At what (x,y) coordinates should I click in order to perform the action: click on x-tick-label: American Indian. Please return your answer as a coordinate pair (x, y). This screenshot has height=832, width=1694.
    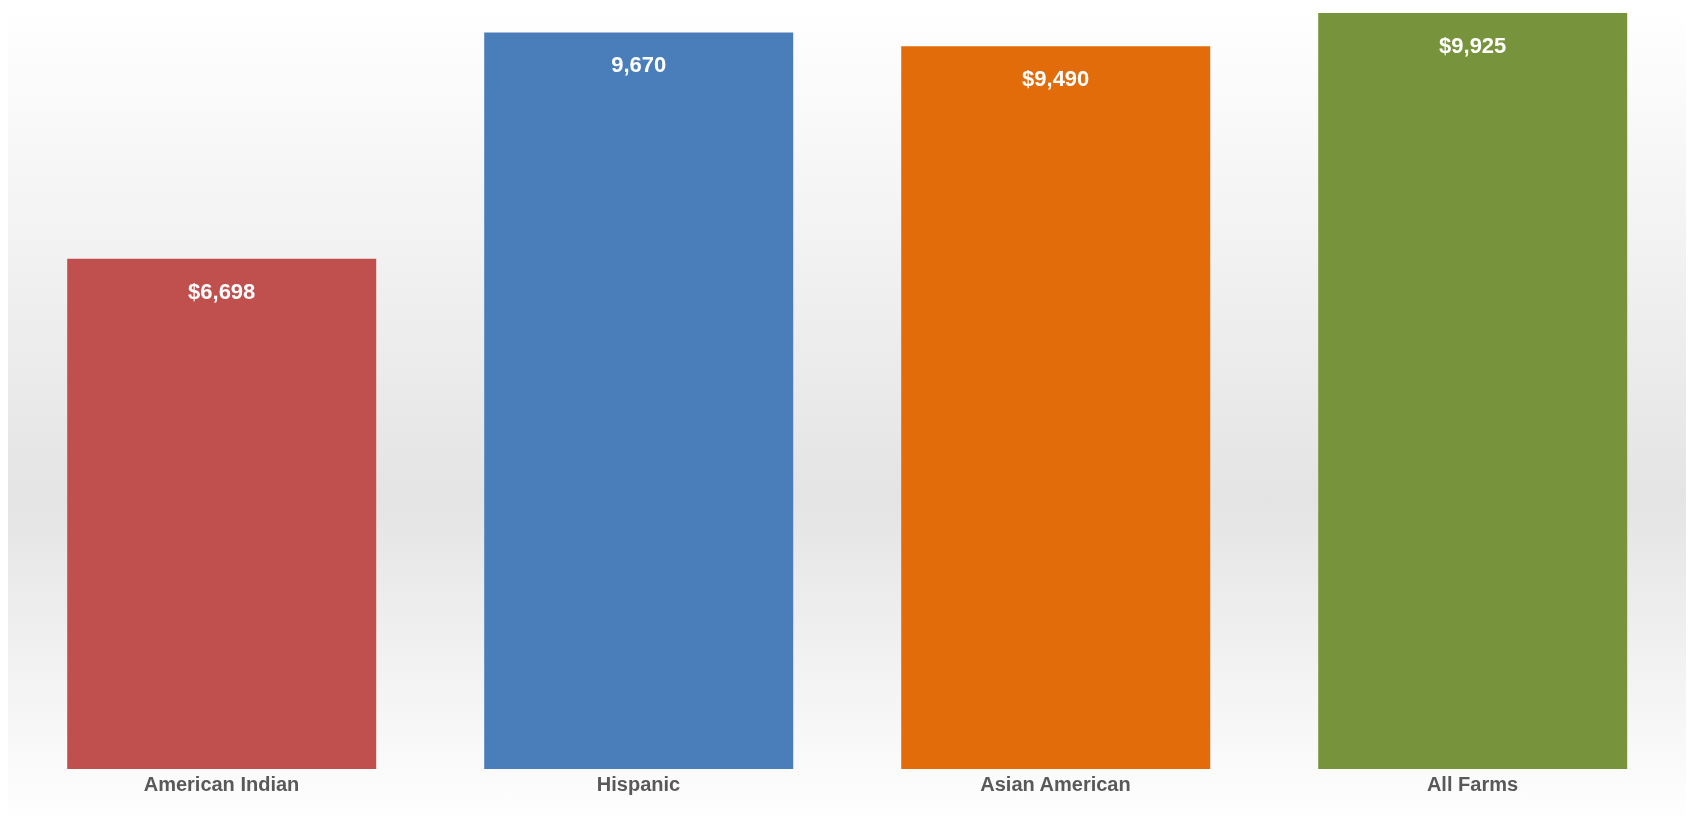
    Looking at the image, I should click on (221, 784).